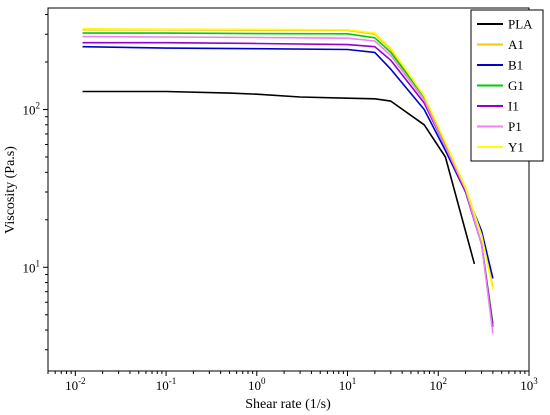 The width and height of the screenshot is (550, 415). I want to click on x-axis-title: Shear rate (1/s), so click(288, 404).